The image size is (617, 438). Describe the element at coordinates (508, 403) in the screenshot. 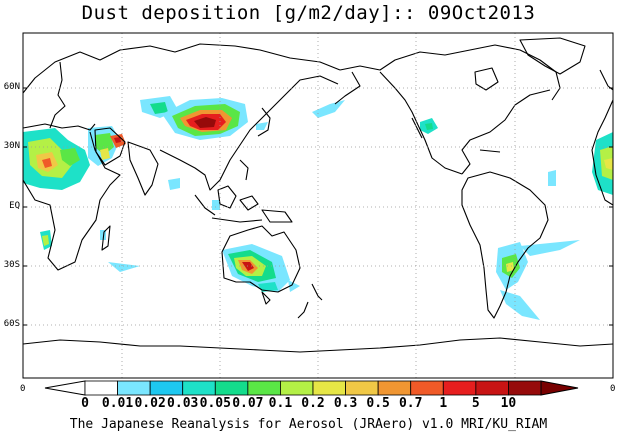

I see `colorbar-label: 10` at that location.